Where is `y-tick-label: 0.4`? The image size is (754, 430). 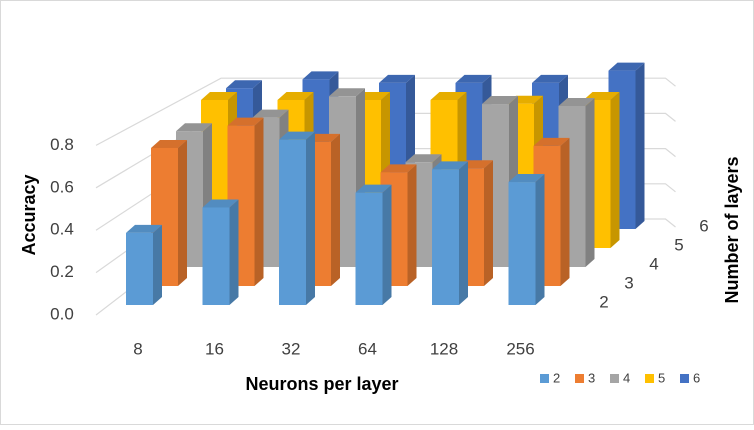
y-tick-label: 0.4 is located at coordinates (62, 229).